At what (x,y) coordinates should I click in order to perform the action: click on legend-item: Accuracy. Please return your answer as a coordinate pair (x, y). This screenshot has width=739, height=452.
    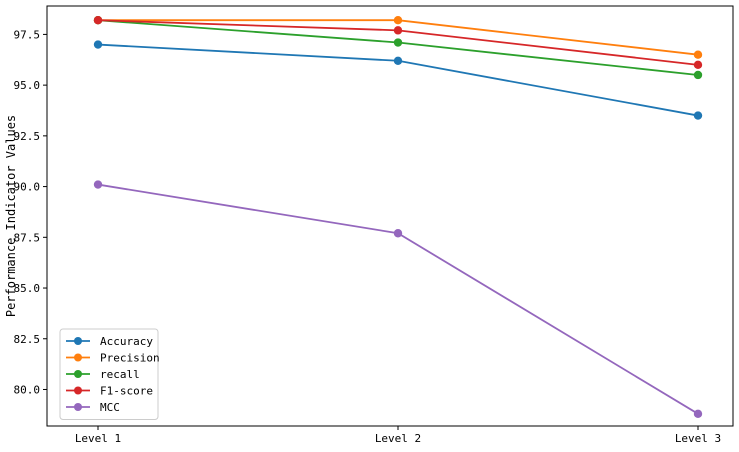
    Looking at the image, I should click on (109, 341).